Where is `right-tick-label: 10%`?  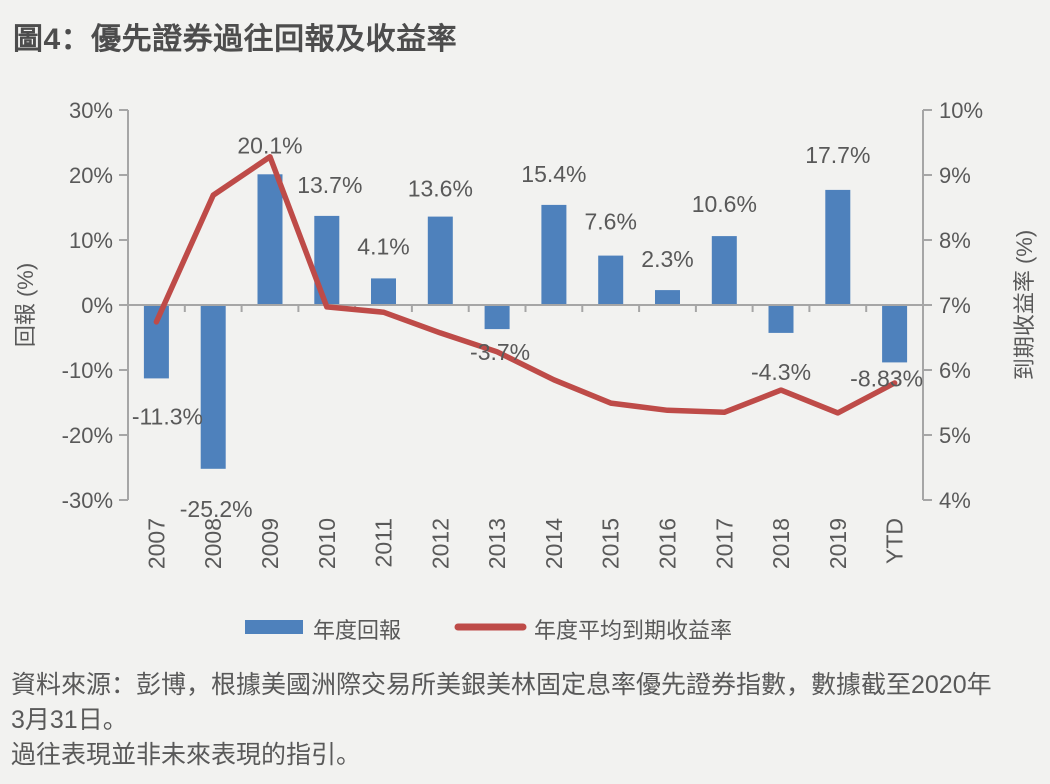
right-tick-label: 10% is located at coordinates (961, 110).